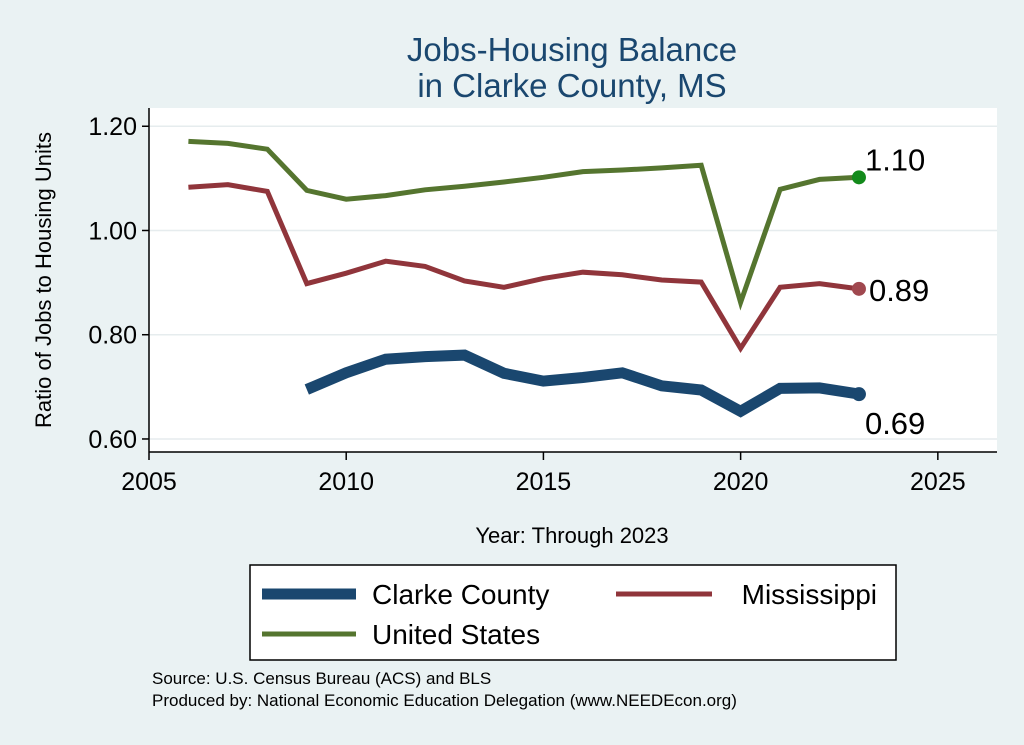 The image size is (1024, 745). Describe the element at coordinates (321, 678) in the screenshot. I see `source-note: Source: U.S. Census Bureau (ACS) and BLS` at that location.